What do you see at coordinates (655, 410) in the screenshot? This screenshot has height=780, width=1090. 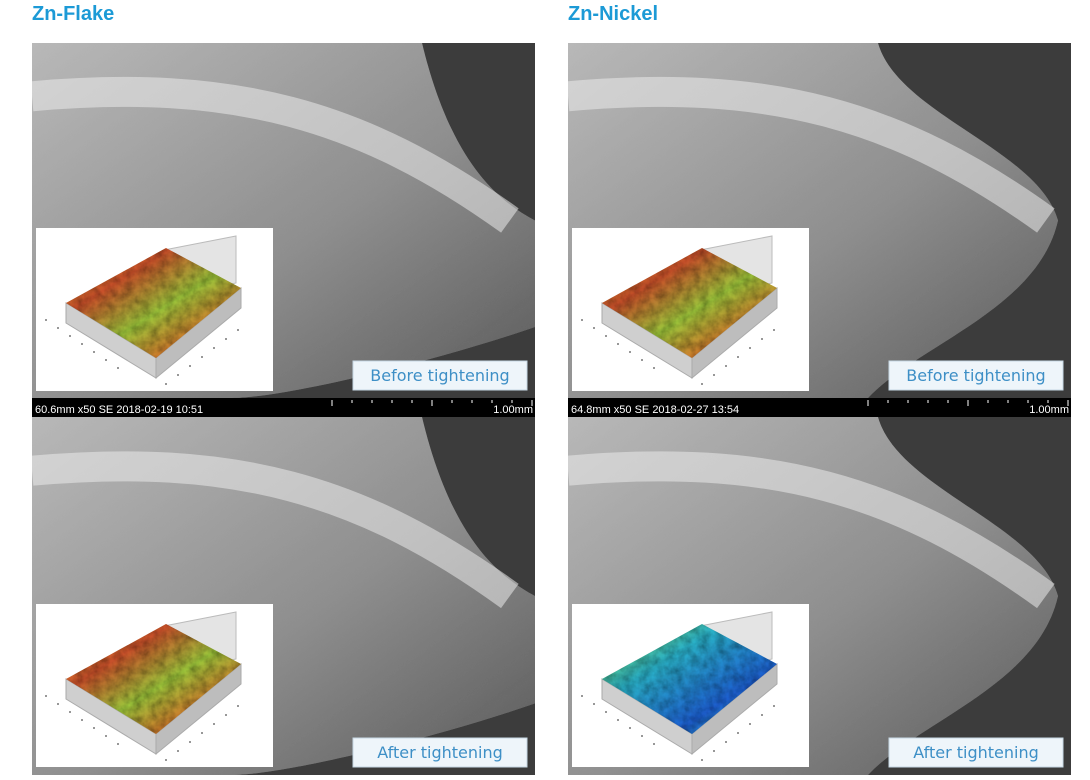 I see `scale-info: 64.8mm x50 SE 2018-02-27 13:54` at bounding box center [655, 410].